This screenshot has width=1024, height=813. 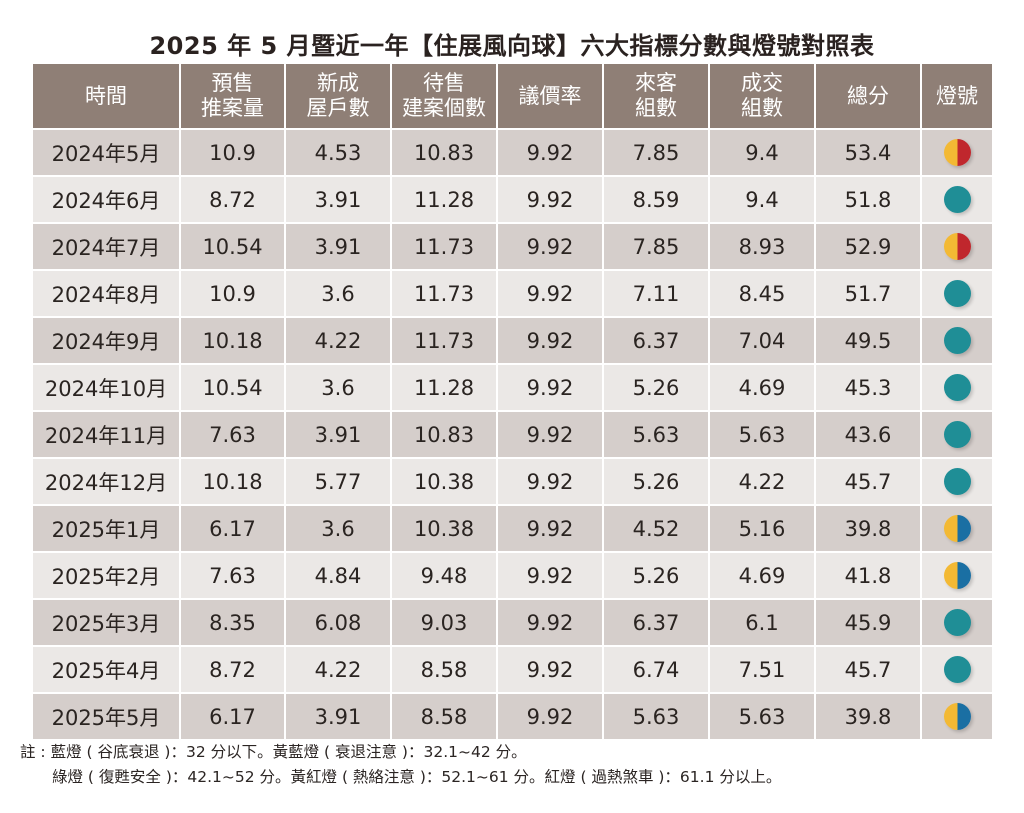 I want to click on header-presale-volume: 預售 推案量, so click(x=232, y=96).